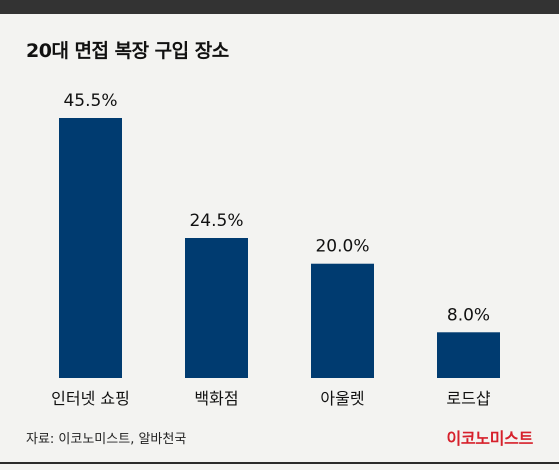 This screenshot has height=470, width=559. Describe the element at coordinates (127, 51) in the screenshot. I see `chart-title: 20대 면접 복장 구입 장소` at that location.